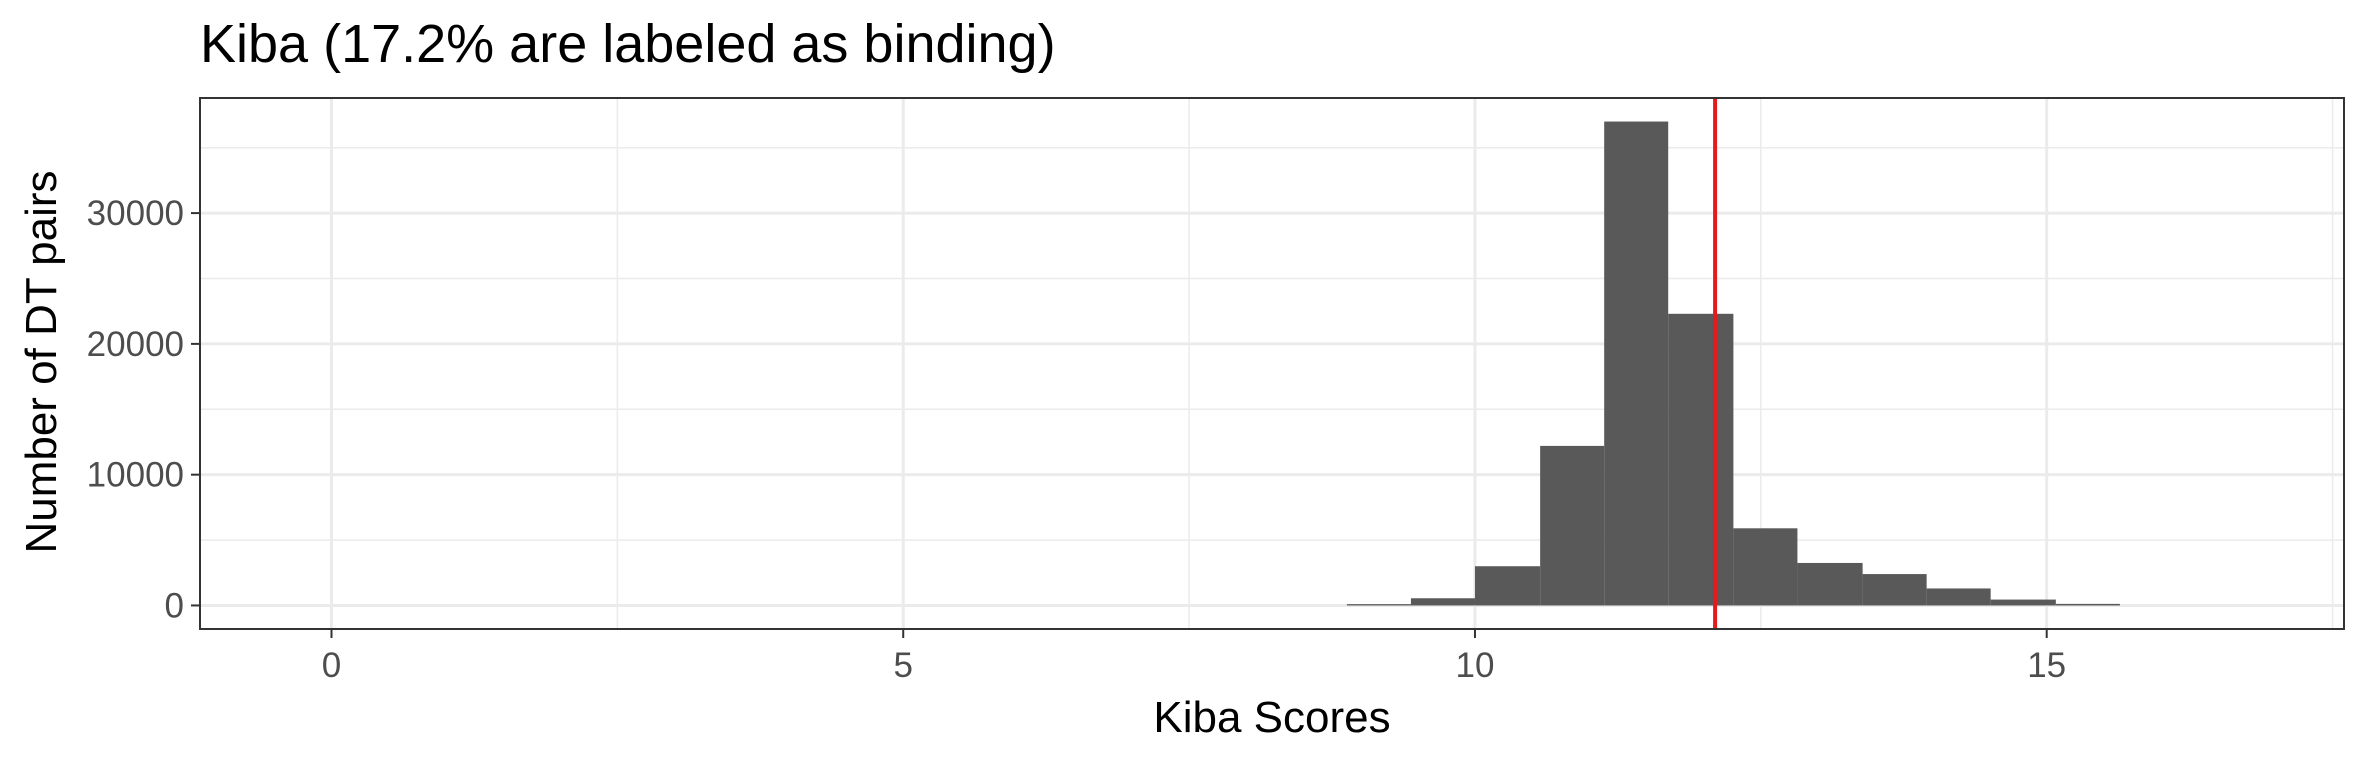 The width and height of the screenshot is (2368, 765). What do you see at coordinates (41, 361) in the screenshot?
I see `y-axis-title: Number of DT pairs` at bounding box center [41, 361].